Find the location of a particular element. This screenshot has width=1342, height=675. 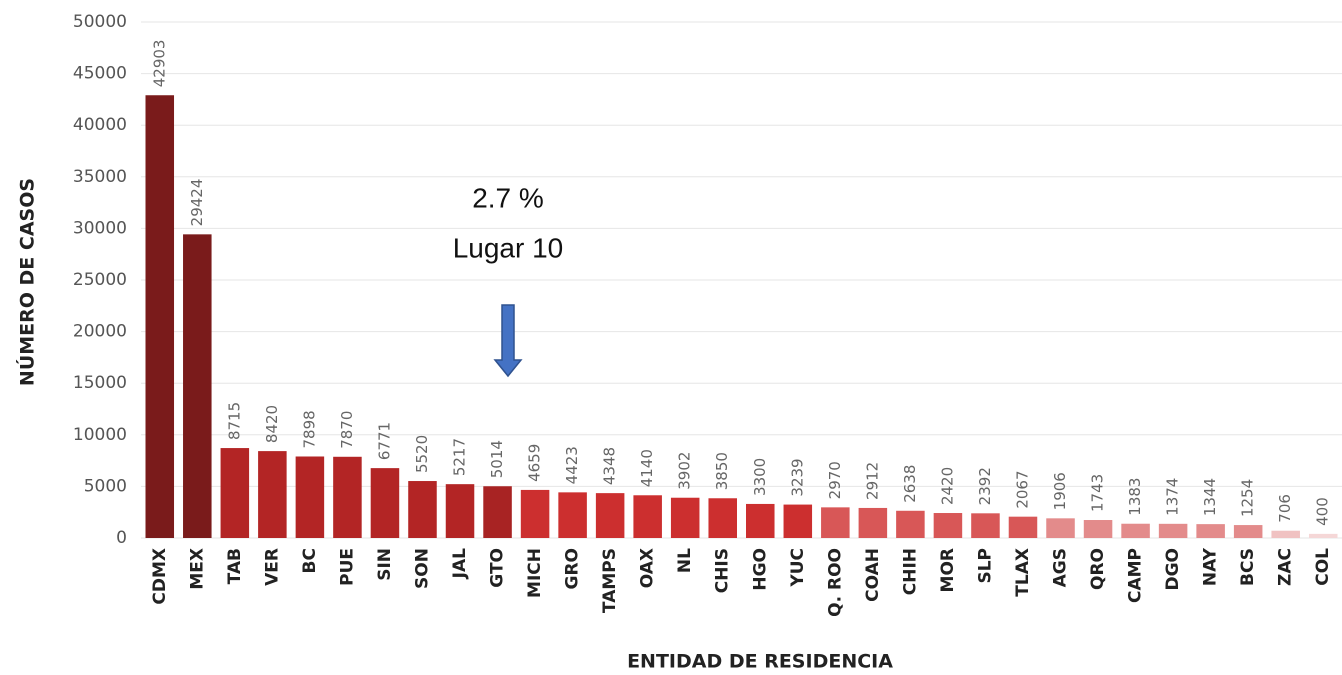

data-label: 8715 is located at coordinates (234, 421).